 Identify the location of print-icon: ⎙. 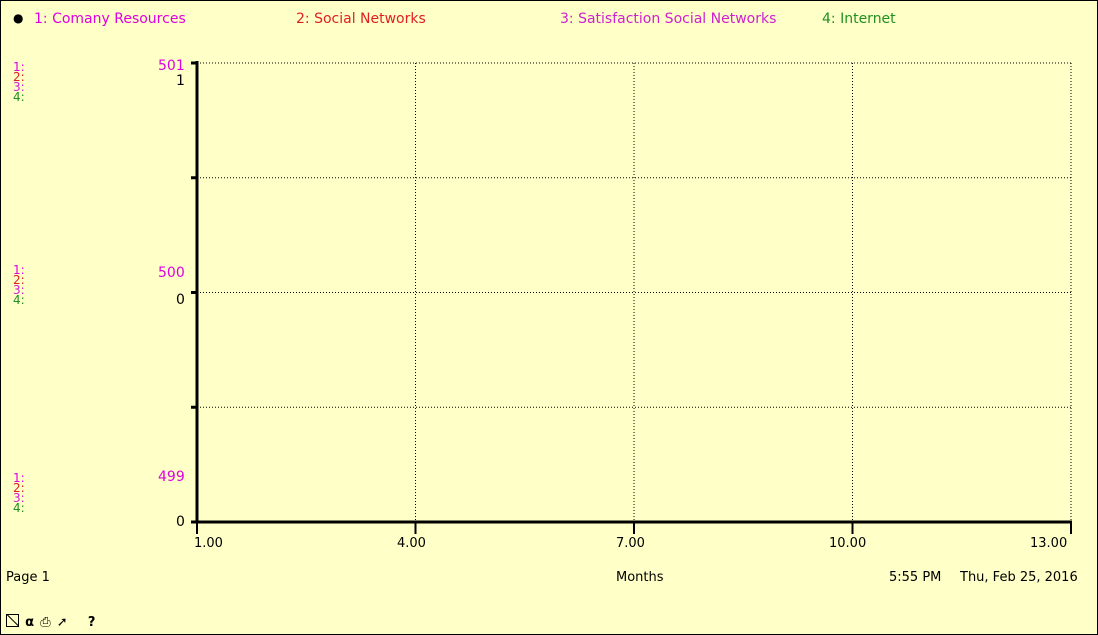
(45, 623).